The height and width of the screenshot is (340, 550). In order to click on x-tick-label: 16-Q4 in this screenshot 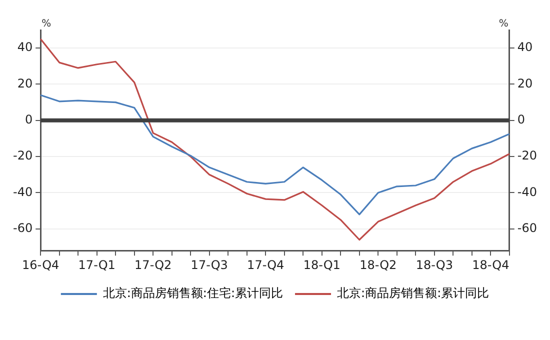, I will do `click(41, 265)`.